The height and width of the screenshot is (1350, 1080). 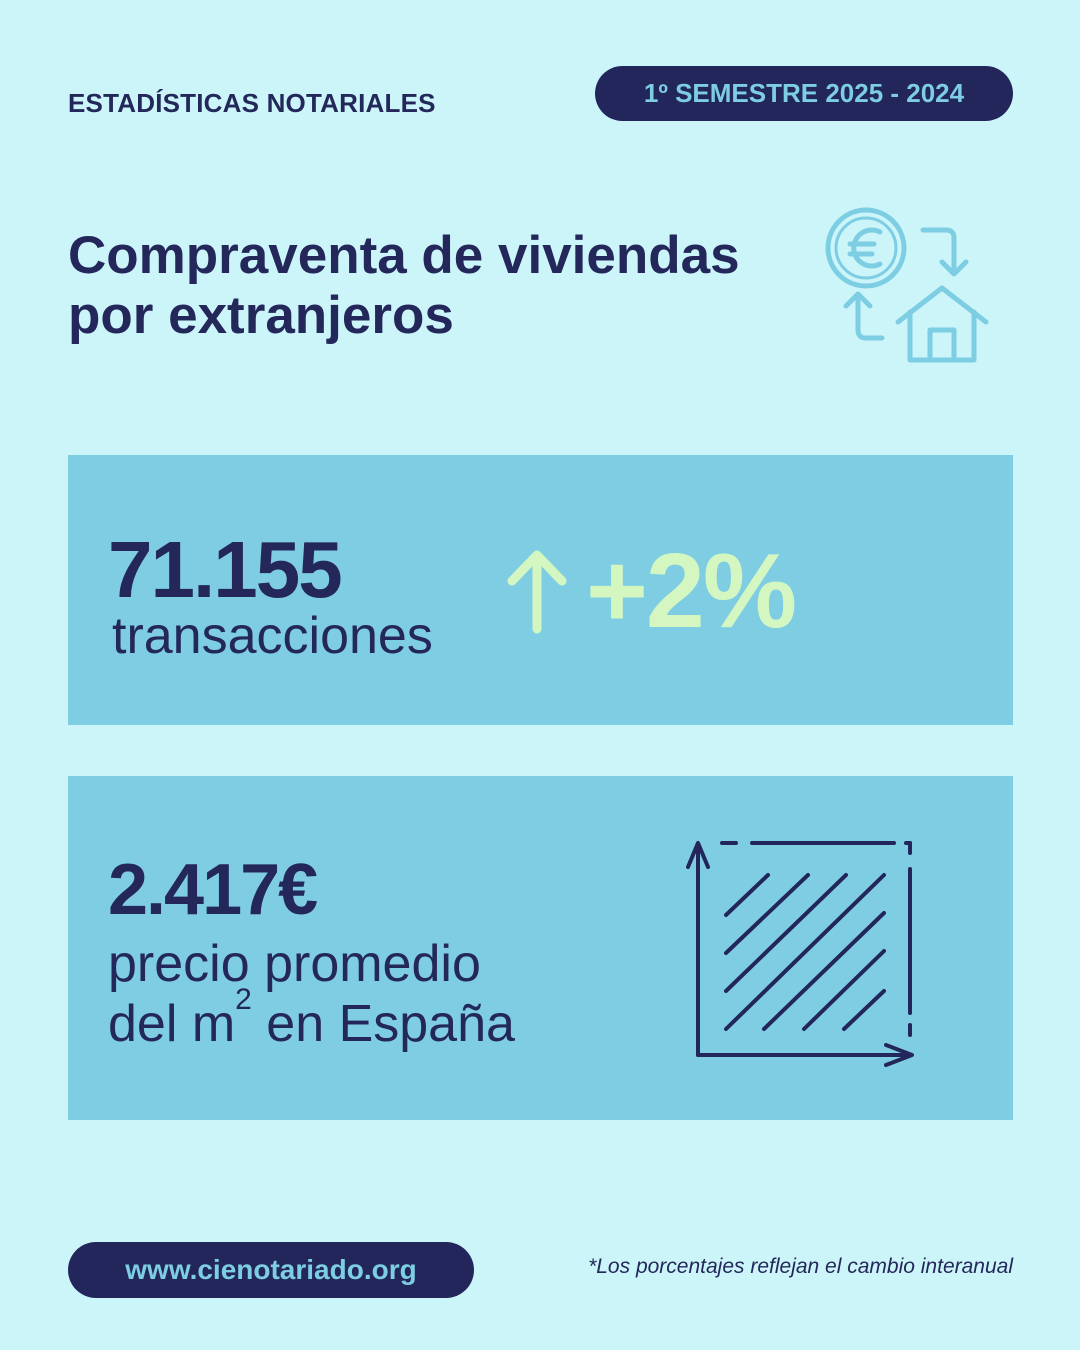 I want to click on transactions-change: +2%, so click(x=691, y=591).